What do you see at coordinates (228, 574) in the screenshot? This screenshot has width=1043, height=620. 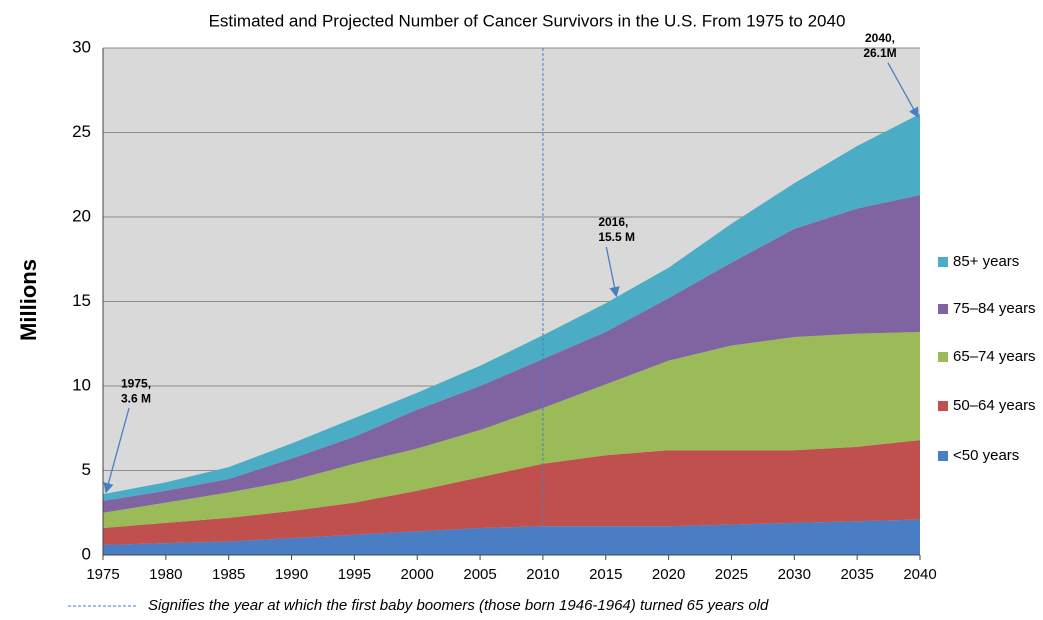 I see `x-tick-label: 1985` at bounding box center [228, 574].